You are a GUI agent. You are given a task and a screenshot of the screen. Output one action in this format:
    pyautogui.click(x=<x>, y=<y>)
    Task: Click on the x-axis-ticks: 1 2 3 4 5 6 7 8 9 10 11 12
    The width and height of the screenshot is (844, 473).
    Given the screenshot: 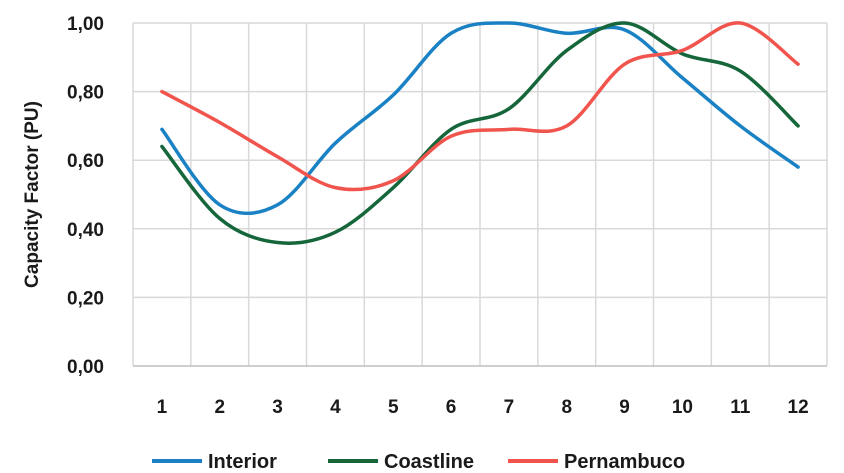 What is the action you would take?
    pyautogui.click(x=483, y=407)
    